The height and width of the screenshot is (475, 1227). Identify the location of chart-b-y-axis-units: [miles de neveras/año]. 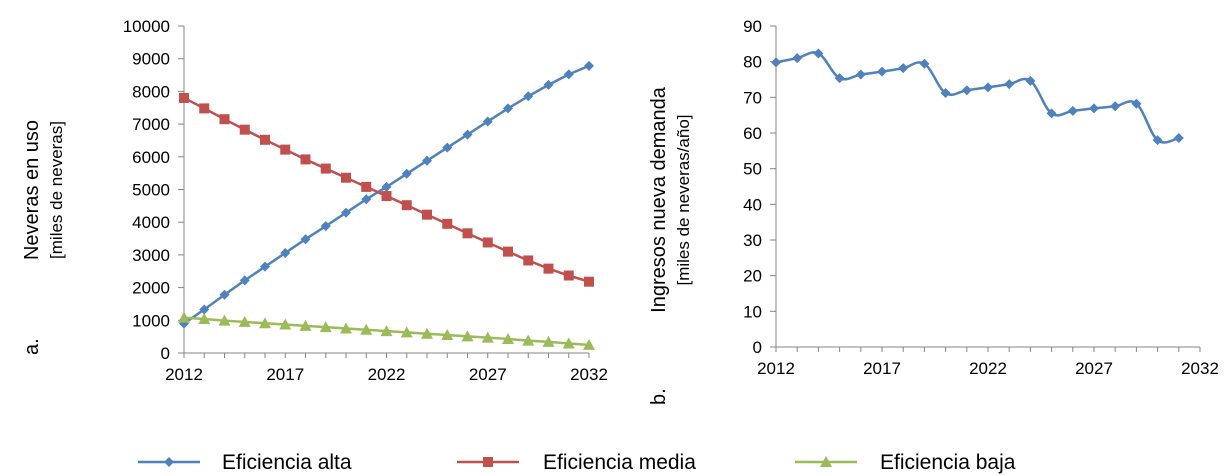
(683, 199).